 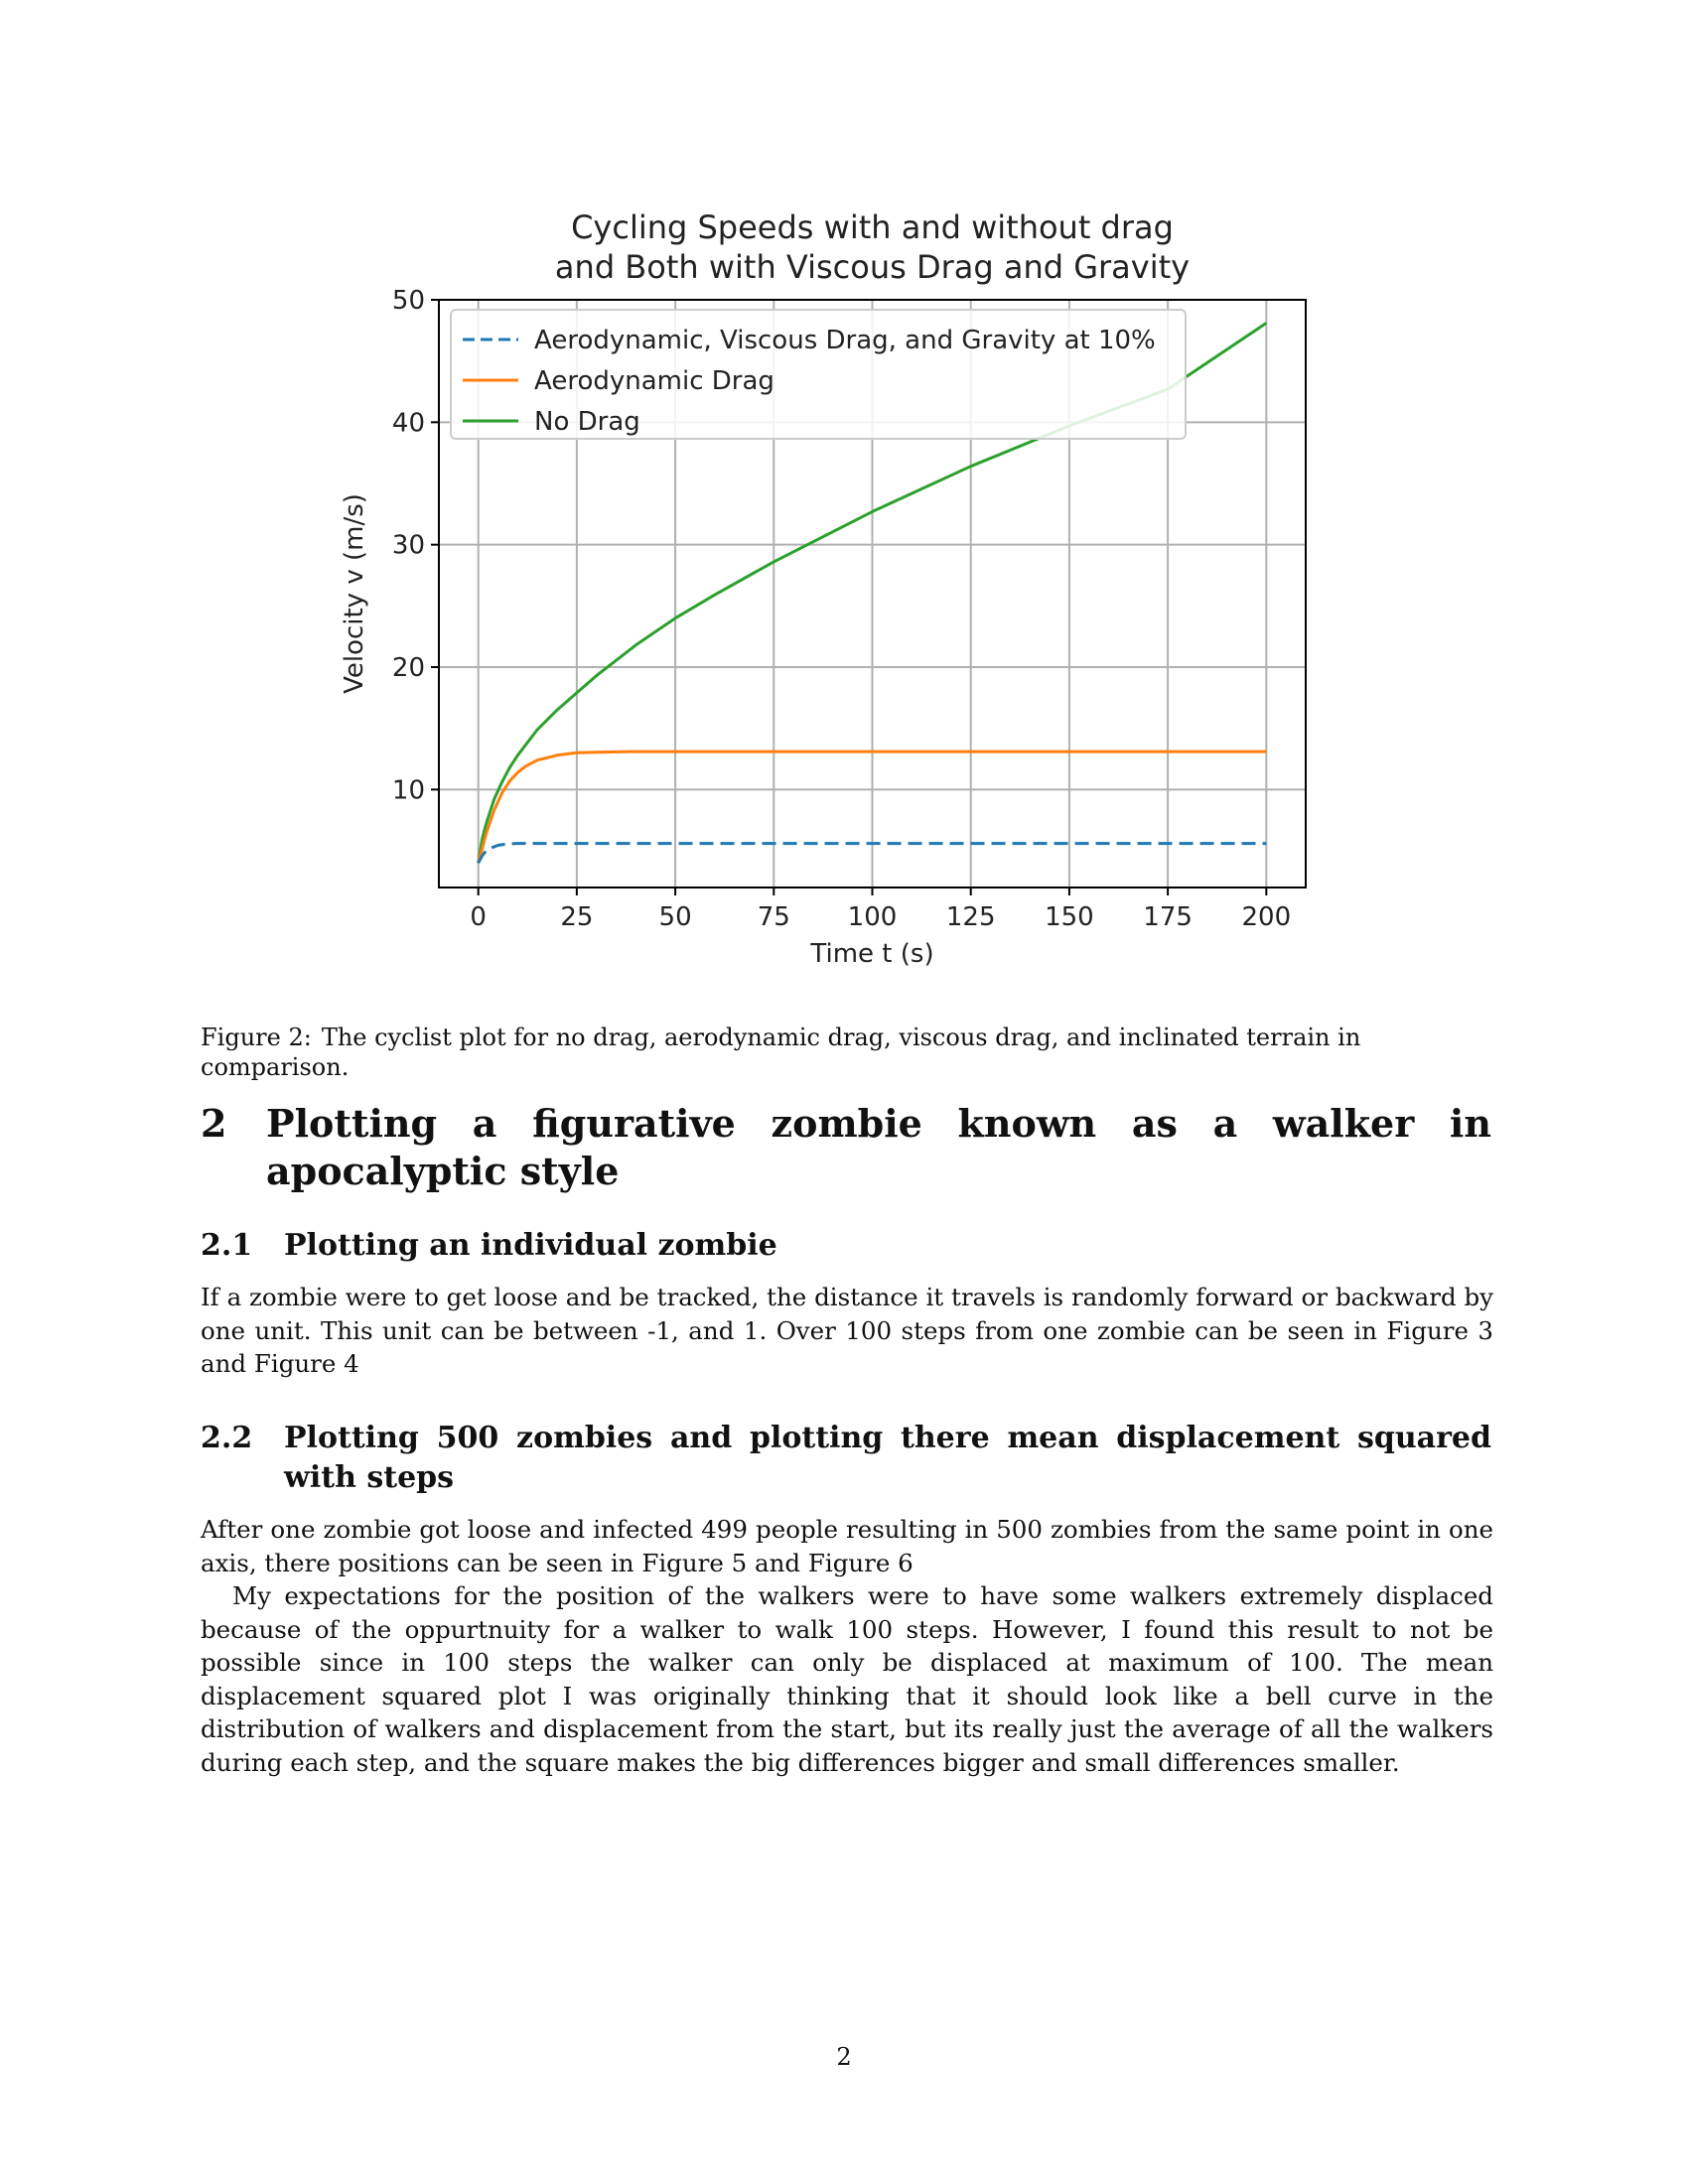 I want to click on x-tick-label: 0, so click(x=478, y=917).